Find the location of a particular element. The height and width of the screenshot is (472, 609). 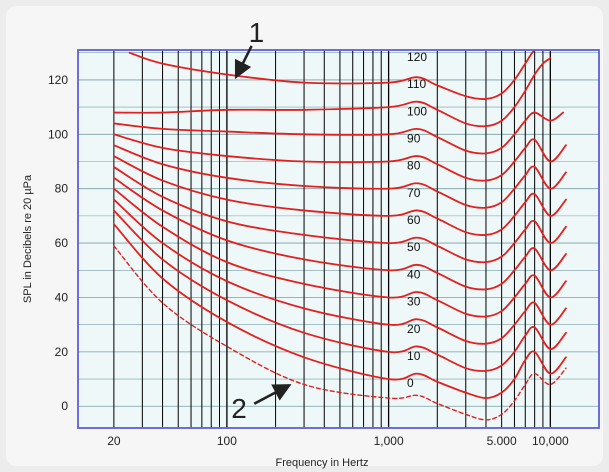

y-tick-label: 80 is located at coordinates (62, 189).